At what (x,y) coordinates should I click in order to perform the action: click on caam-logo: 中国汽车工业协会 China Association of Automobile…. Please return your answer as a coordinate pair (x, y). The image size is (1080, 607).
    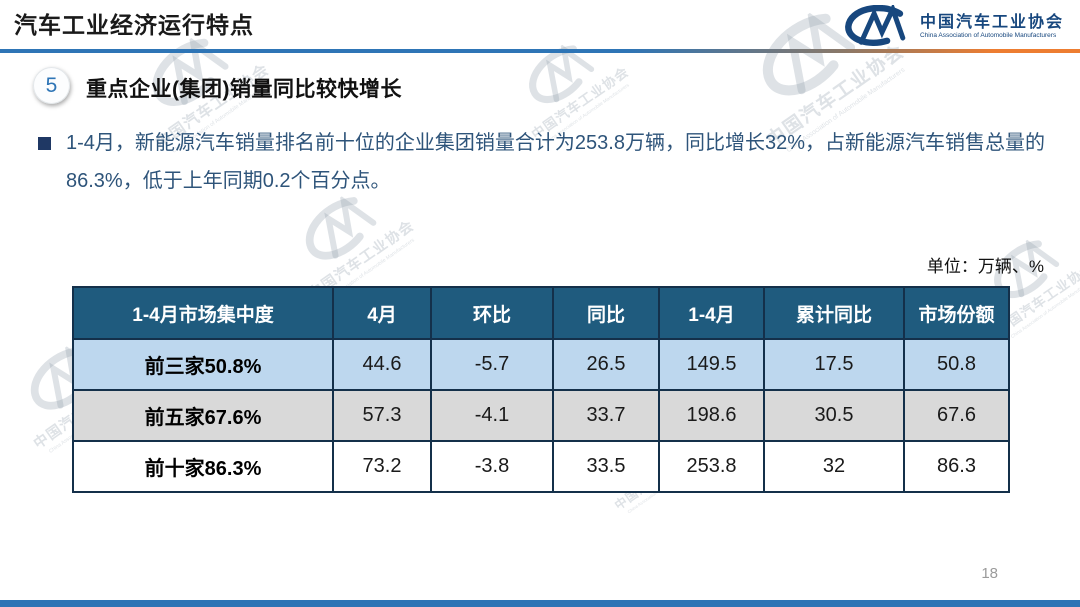
    Looking at the image, I should click on (952, 26).